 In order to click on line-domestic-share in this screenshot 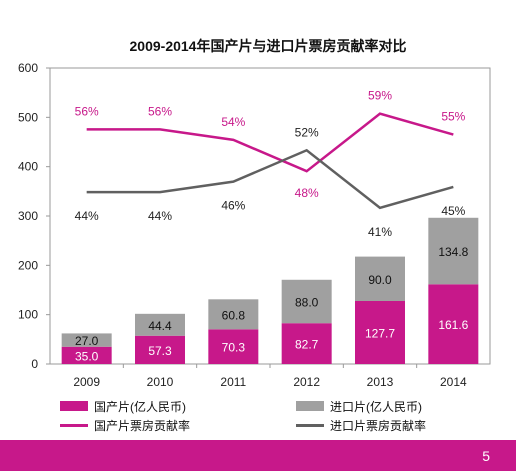, I will do `click(270, 142)`.